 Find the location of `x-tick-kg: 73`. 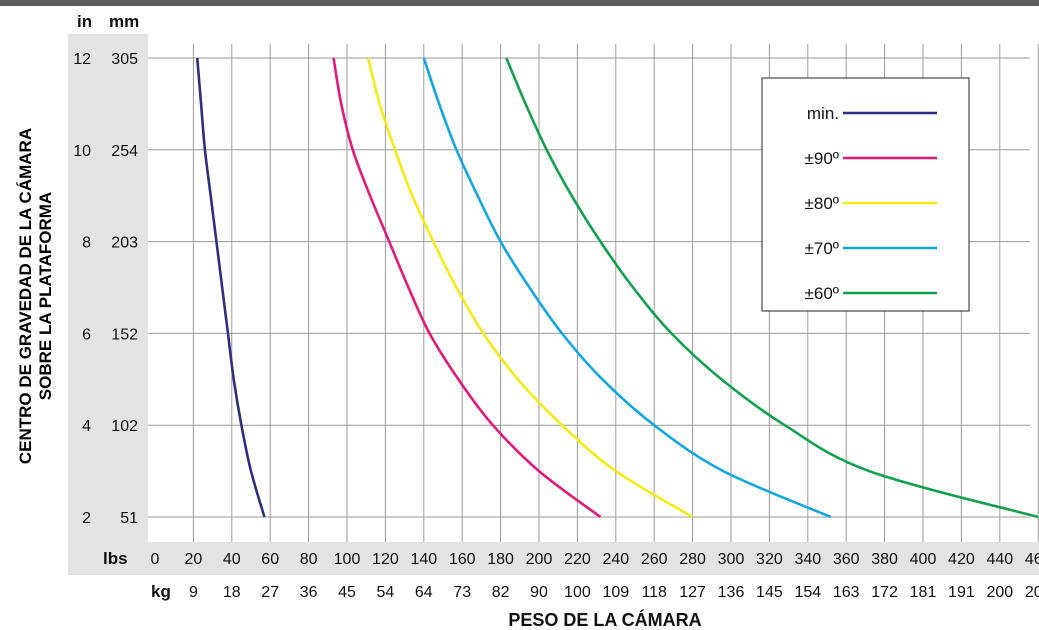

x-tick-kg: 73 is located at coordinates (462, 592).